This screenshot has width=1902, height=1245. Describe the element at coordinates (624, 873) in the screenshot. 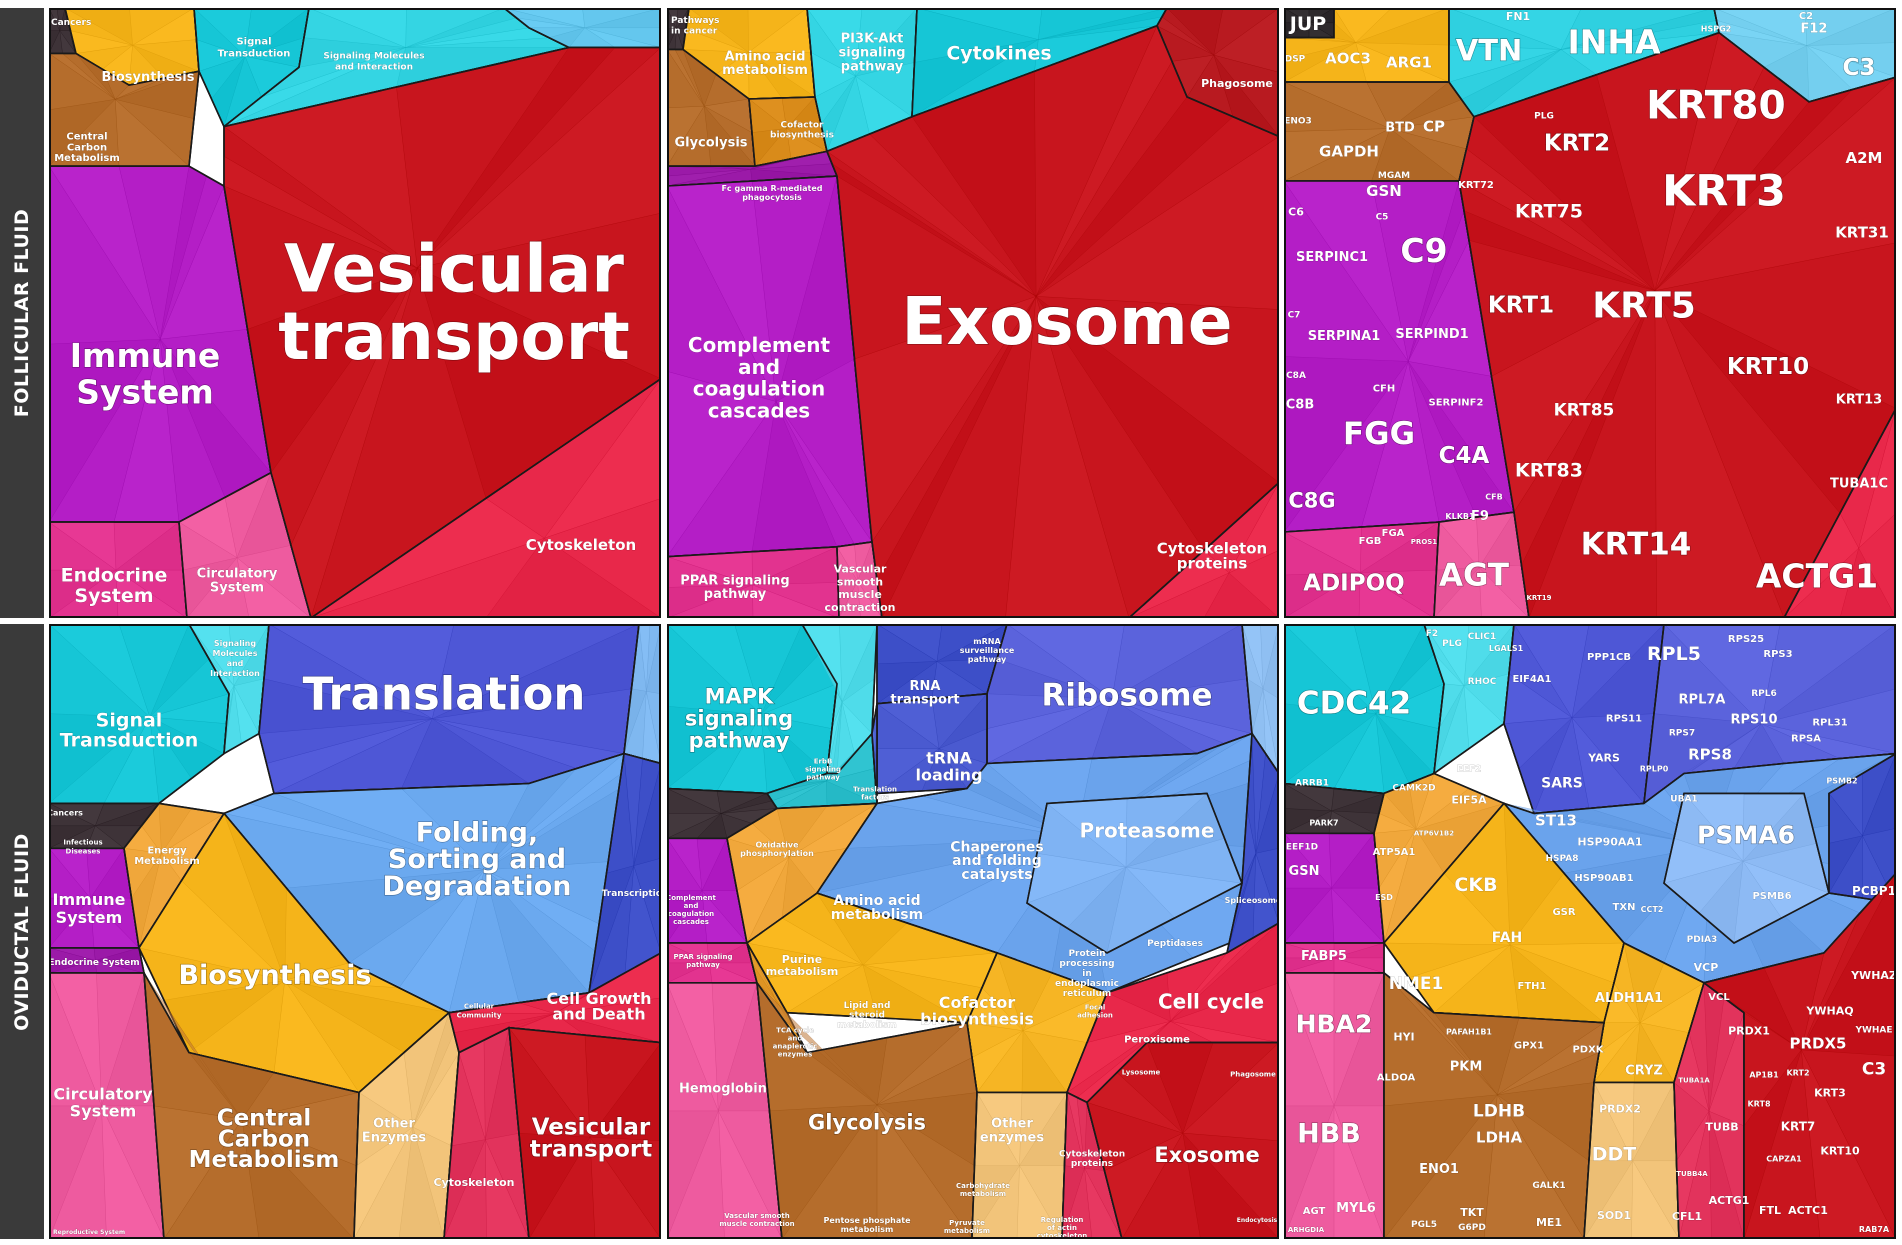

I see `region-outline-transcription` at that location.